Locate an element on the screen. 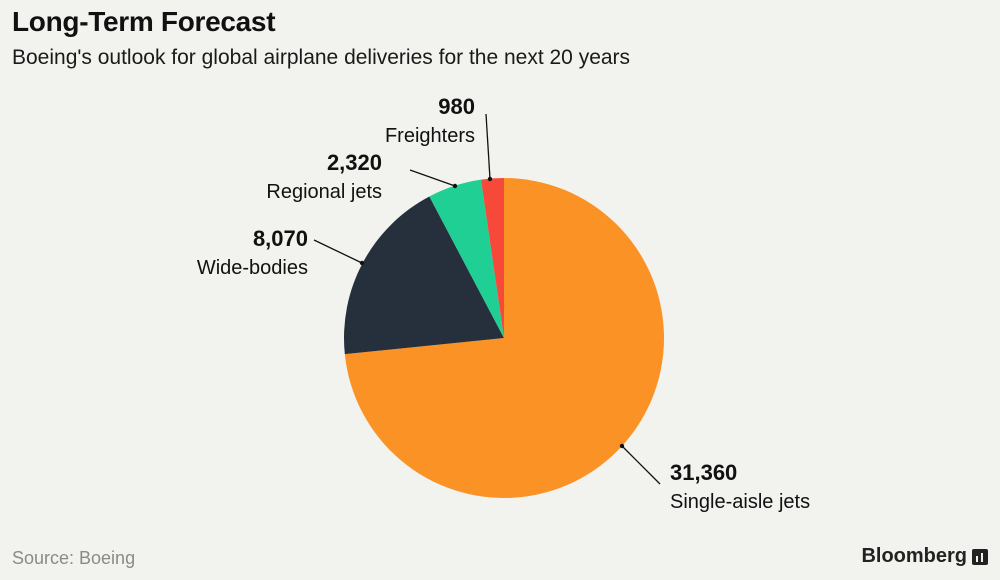  bloomberg-terminal-icon is located at coordinates (980, 556).